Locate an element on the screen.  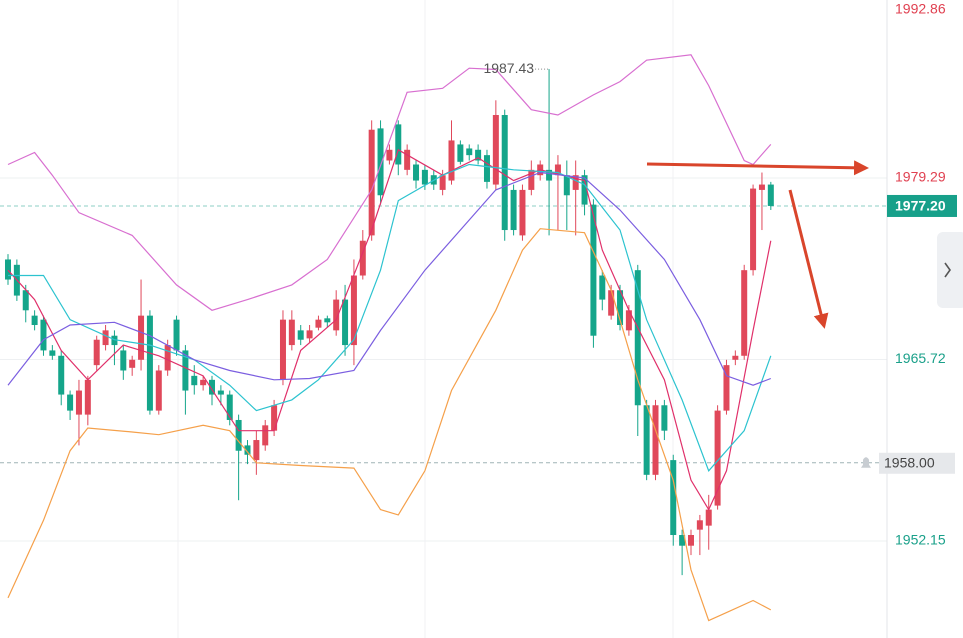
current-price-tag is located at coordinates (922, 205).